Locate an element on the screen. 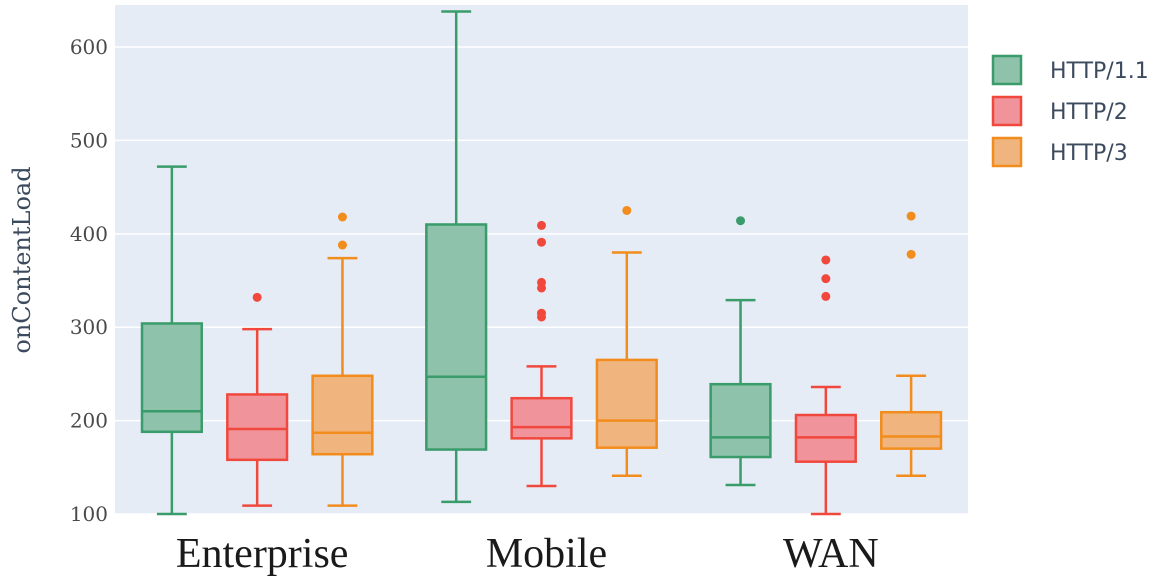  y-tick-label: 600 is located at coordinates (89, 47).